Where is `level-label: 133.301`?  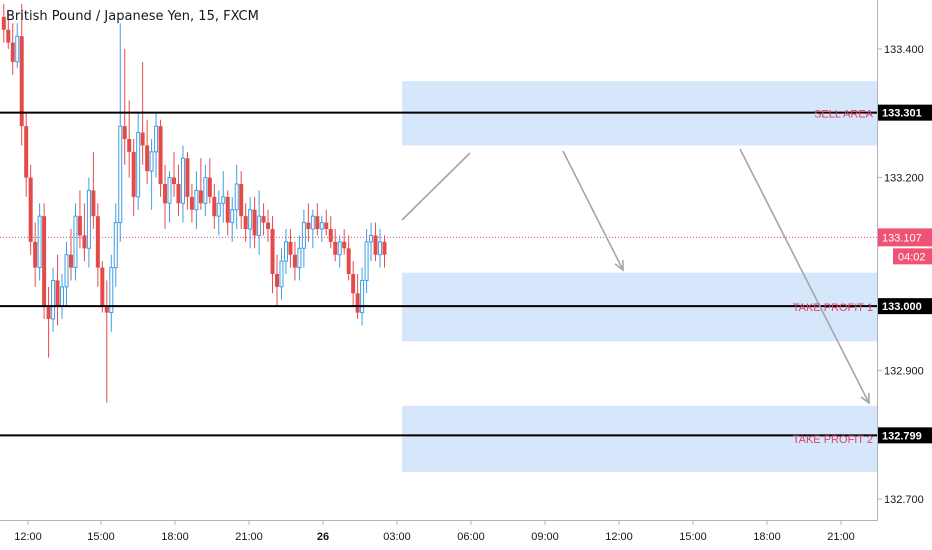 level-label: 133.301 is located at coordinates (902, 114).